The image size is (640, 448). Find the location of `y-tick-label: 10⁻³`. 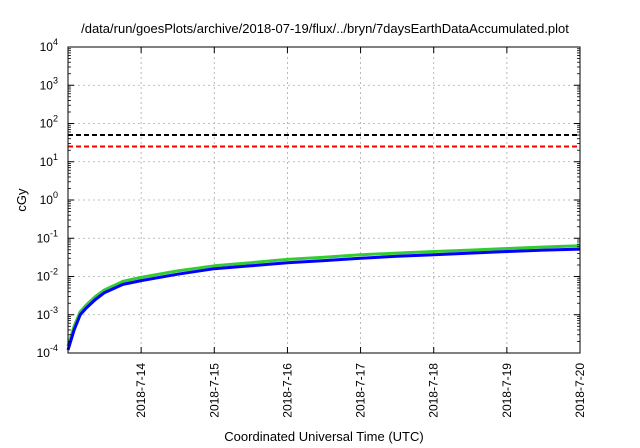

y-tick-label: 10⁻³ is located at coordinates (47, 313).